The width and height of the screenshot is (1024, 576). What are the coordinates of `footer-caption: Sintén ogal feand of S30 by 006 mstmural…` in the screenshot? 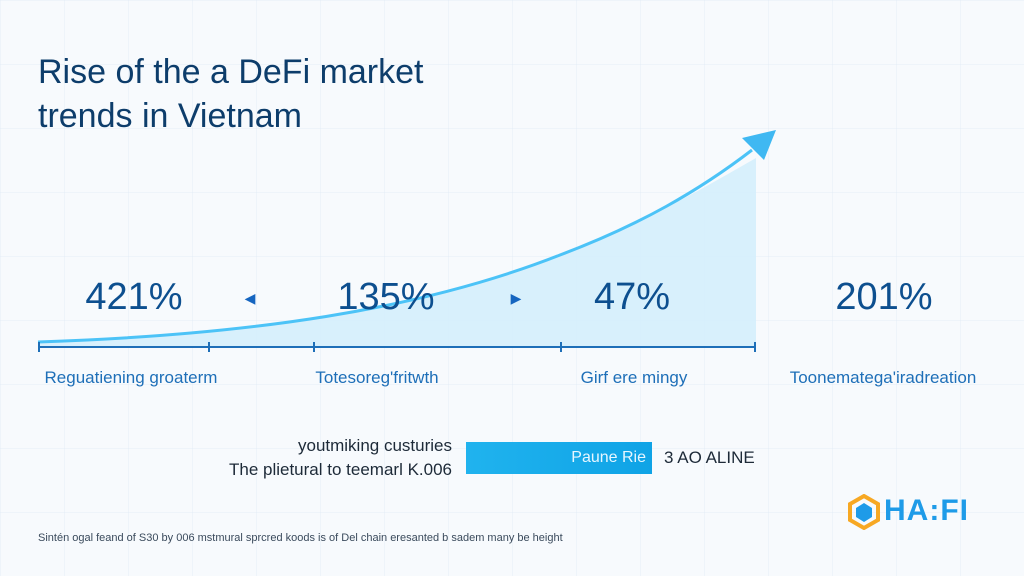 It's located at (300, 538).